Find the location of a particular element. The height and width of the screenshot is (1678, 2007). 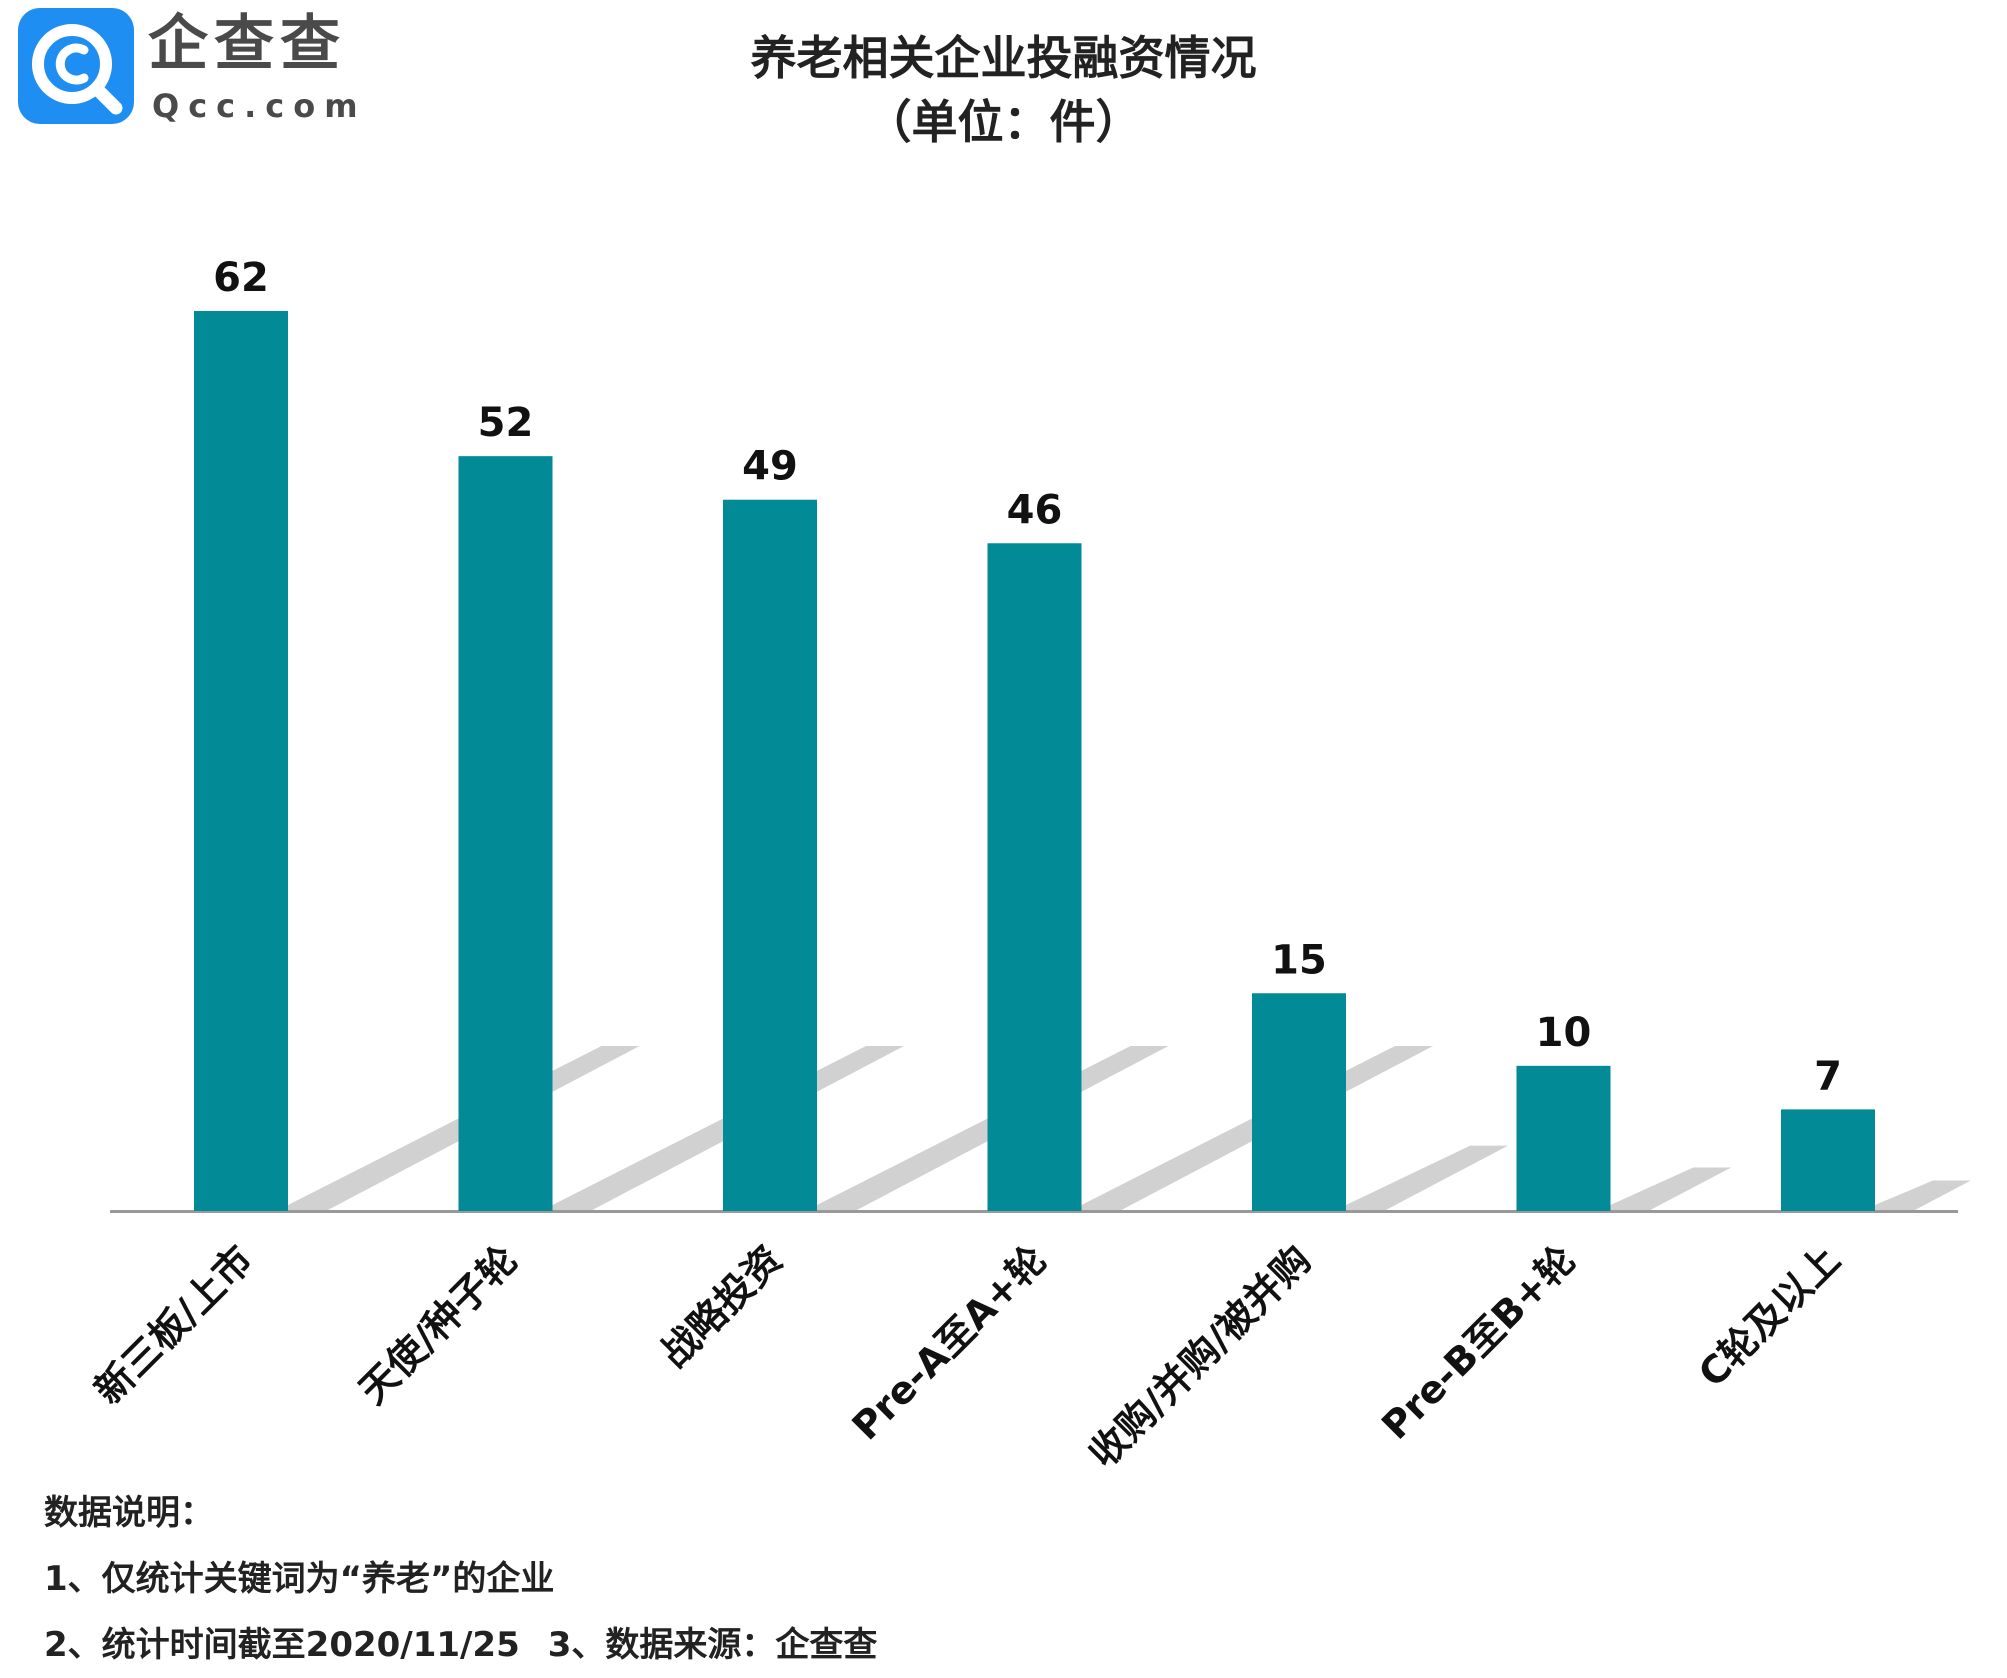

data-label-5: 15 is located at coordinates (1299, 960).